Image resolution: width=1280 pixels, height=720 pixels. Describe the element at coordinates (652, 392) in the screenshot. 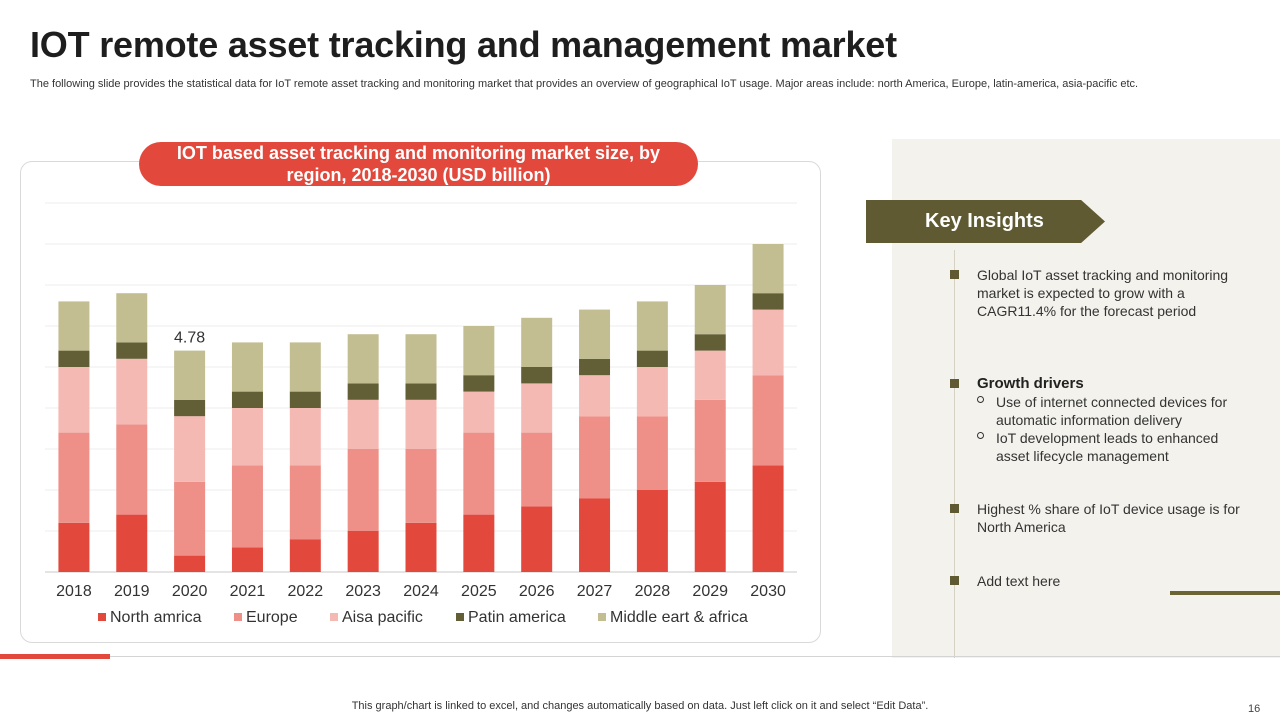

I see `bar-segment-aisa-pacific-2028` at that location.